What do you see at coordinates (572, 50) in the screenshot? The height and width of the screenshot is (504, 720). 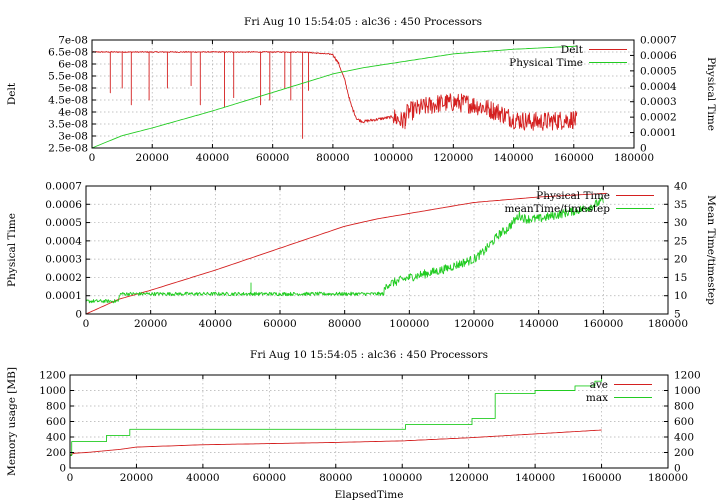 I see `legend-label: Delt` at bounding box center [572, 50].